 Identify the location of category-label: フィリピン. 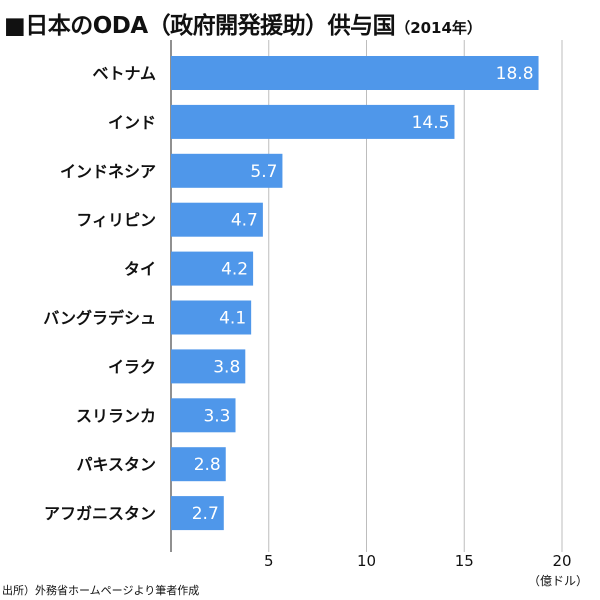
(116, 220).